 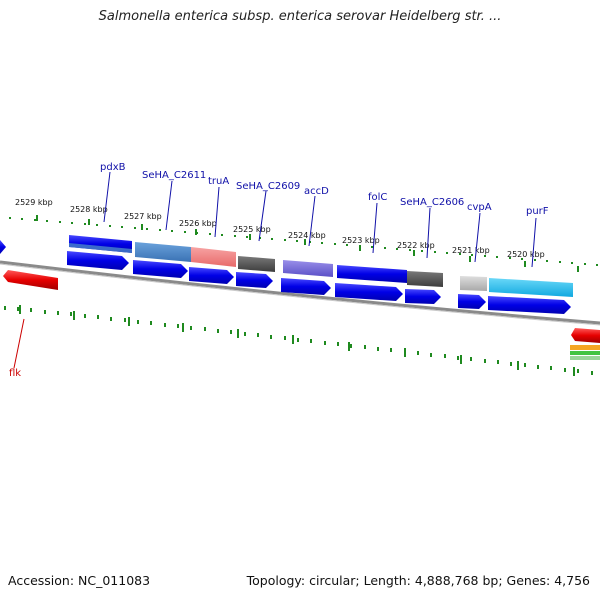 I want to click on feature-SeHA_C2611-annotation, so click(x=163, y=252).